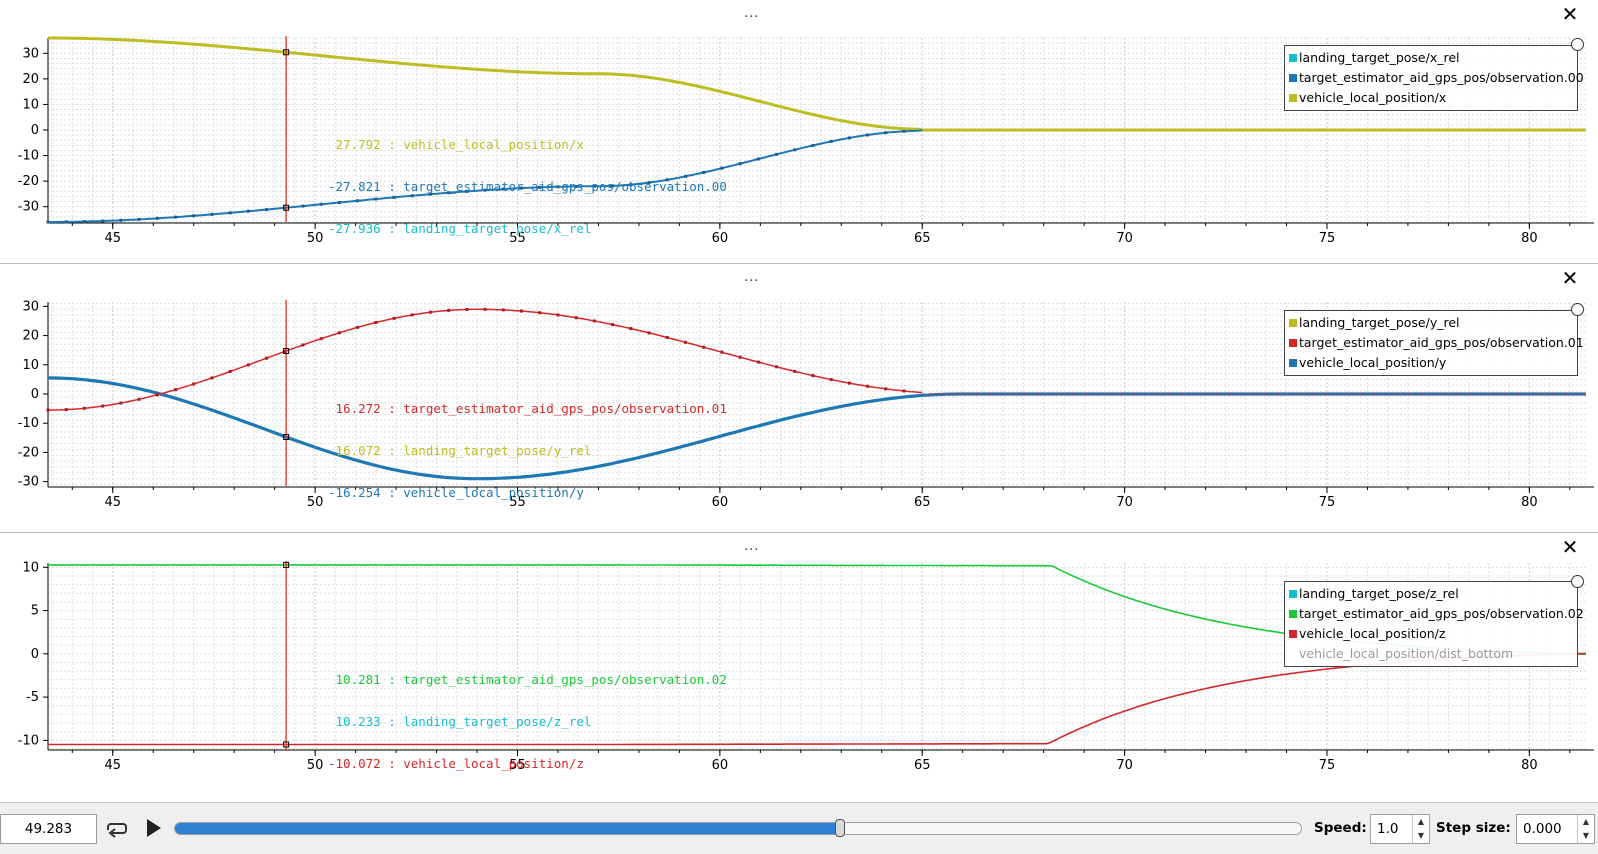 This screenshot has width=1598, height=854. Describe the element at coordinates (517, 502) in the screenshot. I see `x-tick-label: 55` at that location.